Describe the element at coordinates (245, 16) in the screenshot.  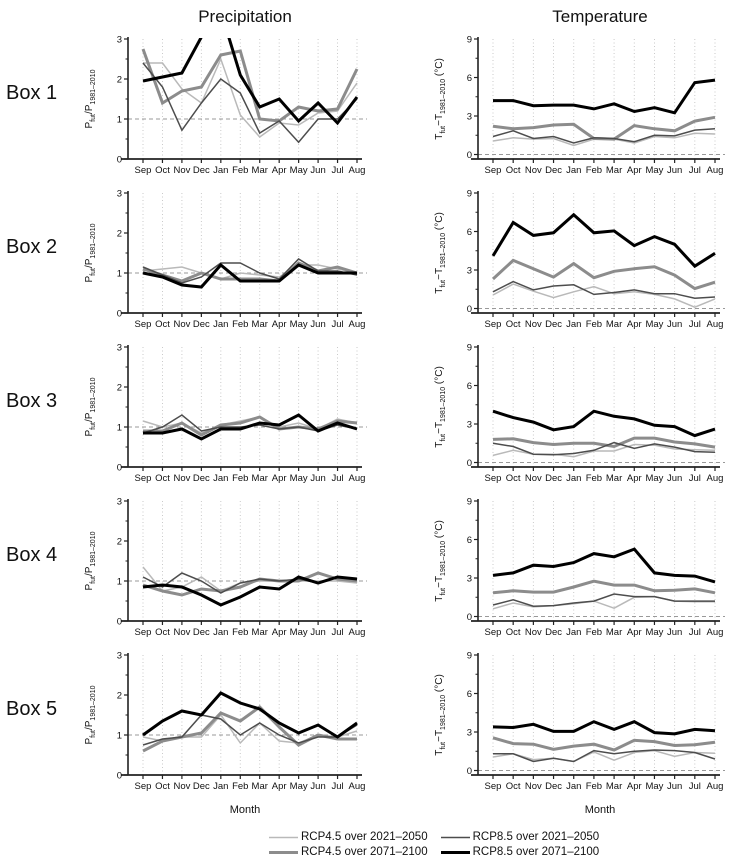
I see `precipitation-column-title: Precipitation` at that location.